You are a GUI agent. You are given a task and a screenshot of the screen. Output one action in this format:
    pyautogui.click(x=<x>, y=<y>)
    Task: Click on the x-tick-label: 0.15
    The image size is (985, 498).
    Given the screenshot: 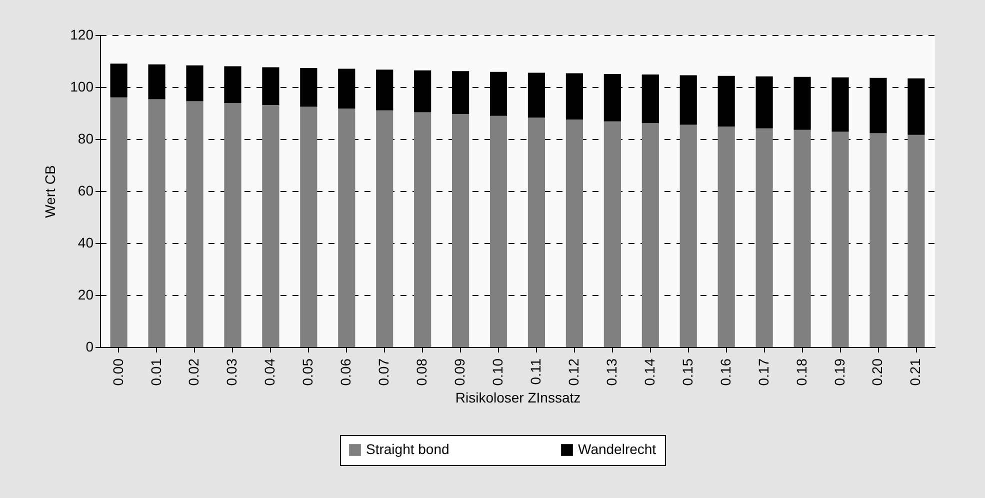 What is the action you would take?
    pyautogui.click(x=687, y=372)
    